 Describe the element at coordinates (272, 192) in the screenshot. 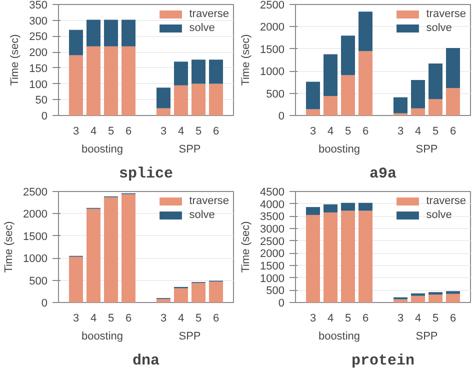

I see `y-tick-label: 4500` at that location.